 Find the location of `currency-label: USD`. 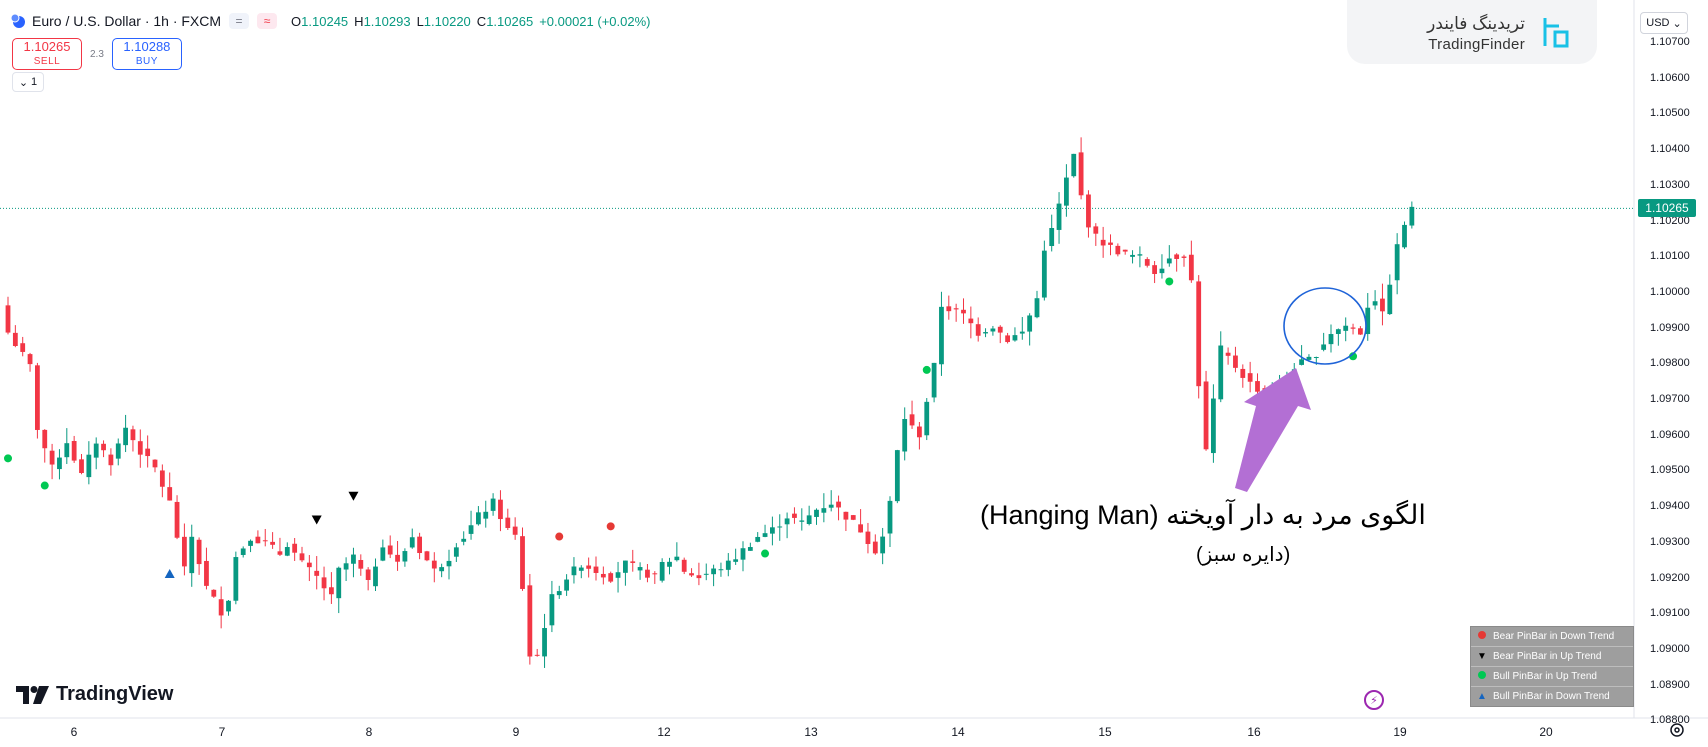

currency-label: USD is located at coordinates (1658, 23).